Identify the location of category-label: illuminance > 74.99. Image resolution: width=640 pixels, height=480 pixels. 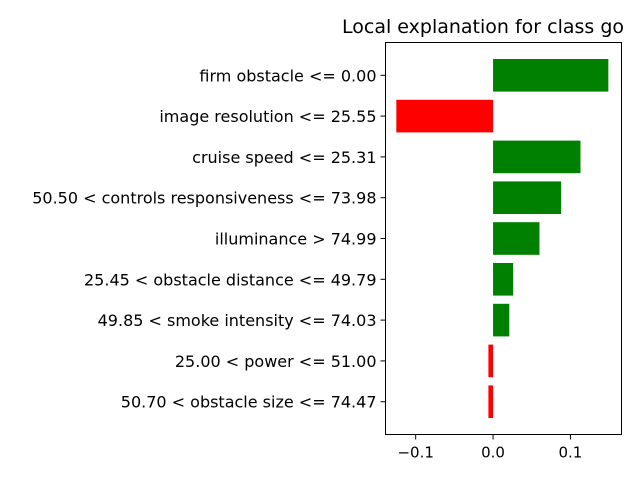
(296, 239).